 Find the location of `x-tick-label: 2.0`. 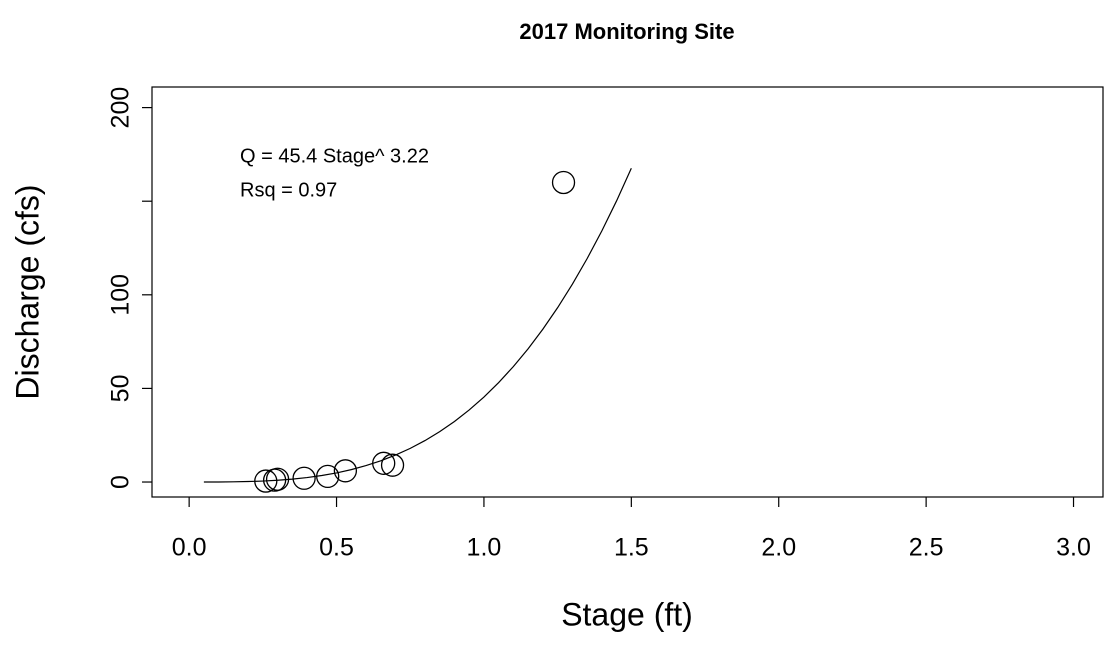

x-tick-label: 2.0 is located at coordinates (778, 548).